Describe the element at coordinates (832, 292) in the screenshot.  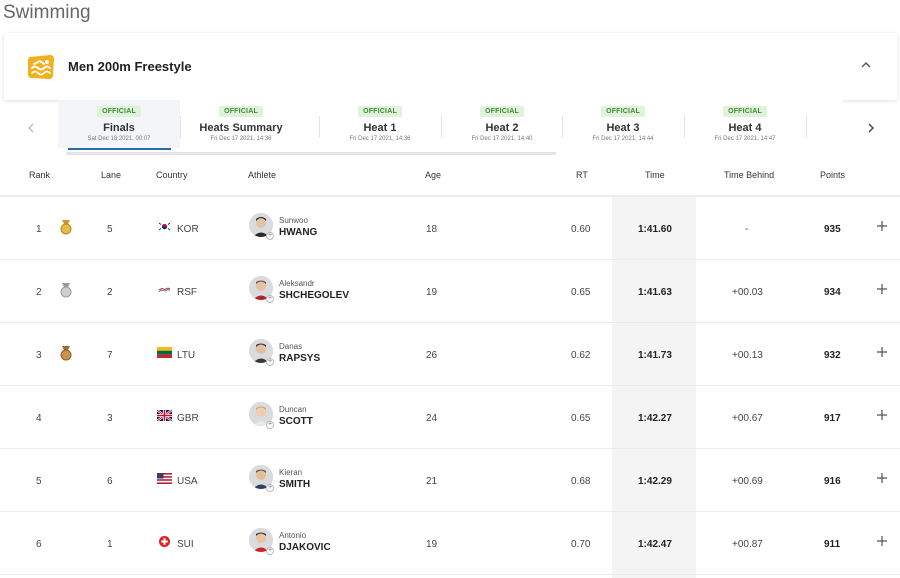
I see `points-cell: 934` at that location.